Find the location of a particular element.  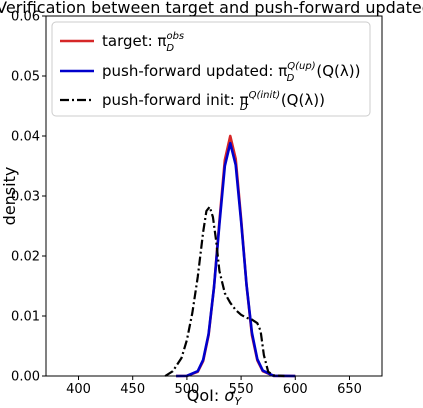

y-tick-label-1: 0.01 is located at coordinates (25, 317).